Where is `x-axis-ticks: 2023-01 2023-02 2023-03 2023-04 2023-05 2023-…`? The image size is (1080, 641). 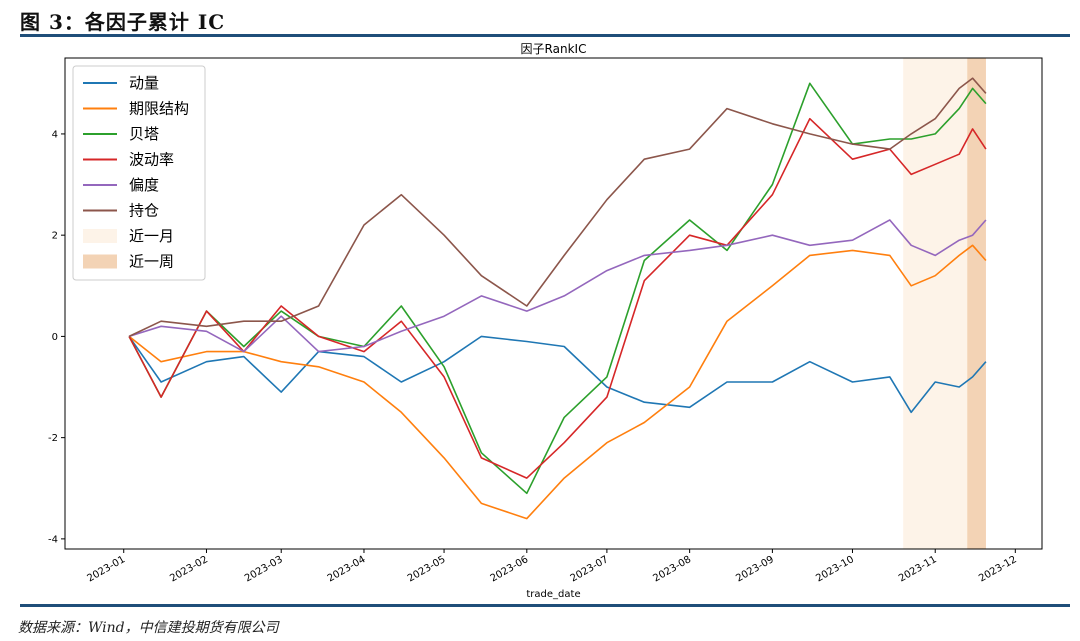
x-axis-ticks: 2023-01 2023-02 2023-03 2023-04 2023-05 2023-… is located at coordinates (552, 566).